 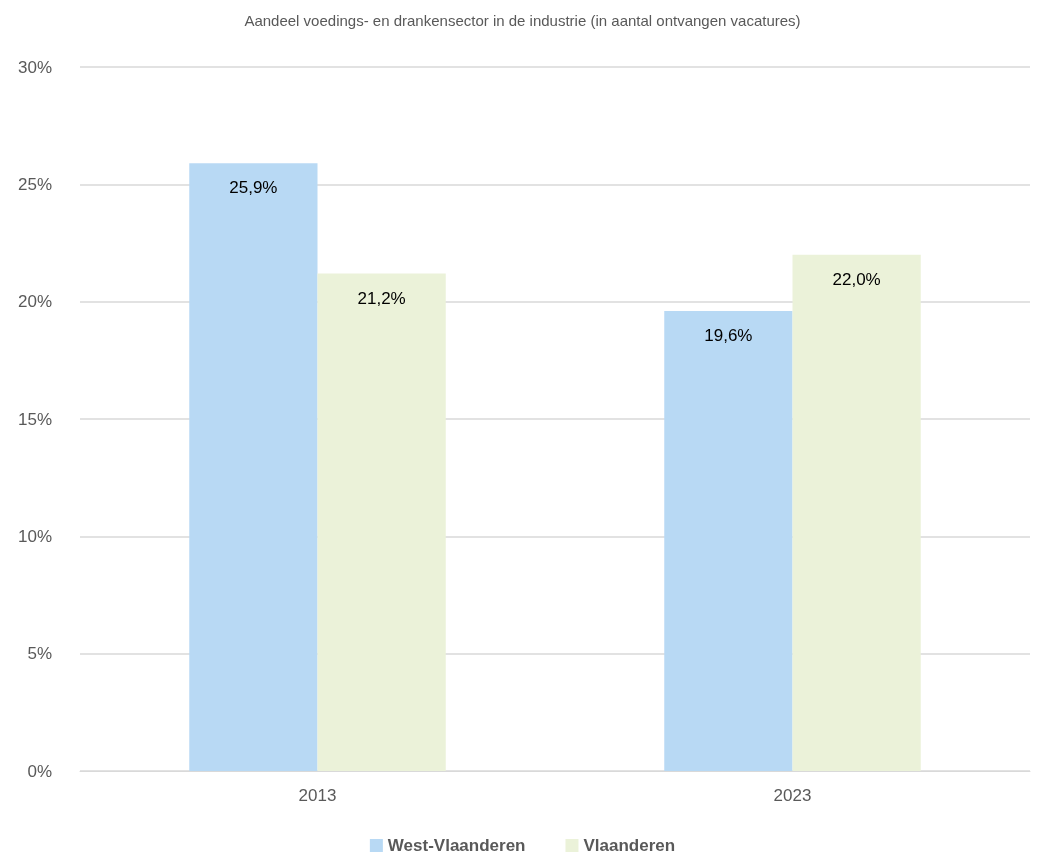 What do you see at coordinates (792, 795) in the screenshot?
I see `x-tick-label: 2023` at bounding box center [792, 795].